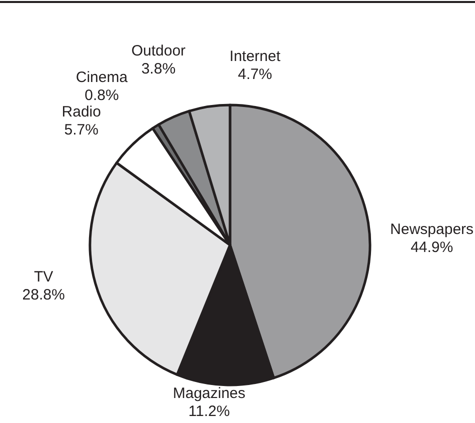 This screenshot has height=423, width=475. Describe the element at coordinates (255, 74) in the screenshot. I see `data-label: 4.7%` at that location.